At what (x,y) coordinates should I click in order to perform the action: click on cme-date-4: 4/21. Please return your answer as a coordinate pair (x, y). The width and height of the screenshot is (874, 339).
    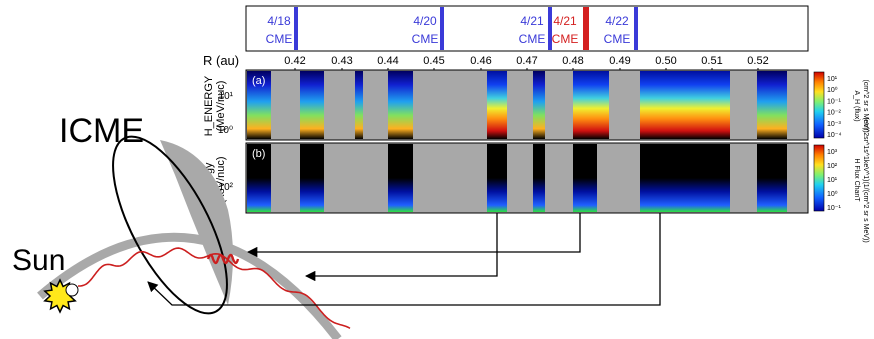
    Looking at the image, I should click on (565, 21).